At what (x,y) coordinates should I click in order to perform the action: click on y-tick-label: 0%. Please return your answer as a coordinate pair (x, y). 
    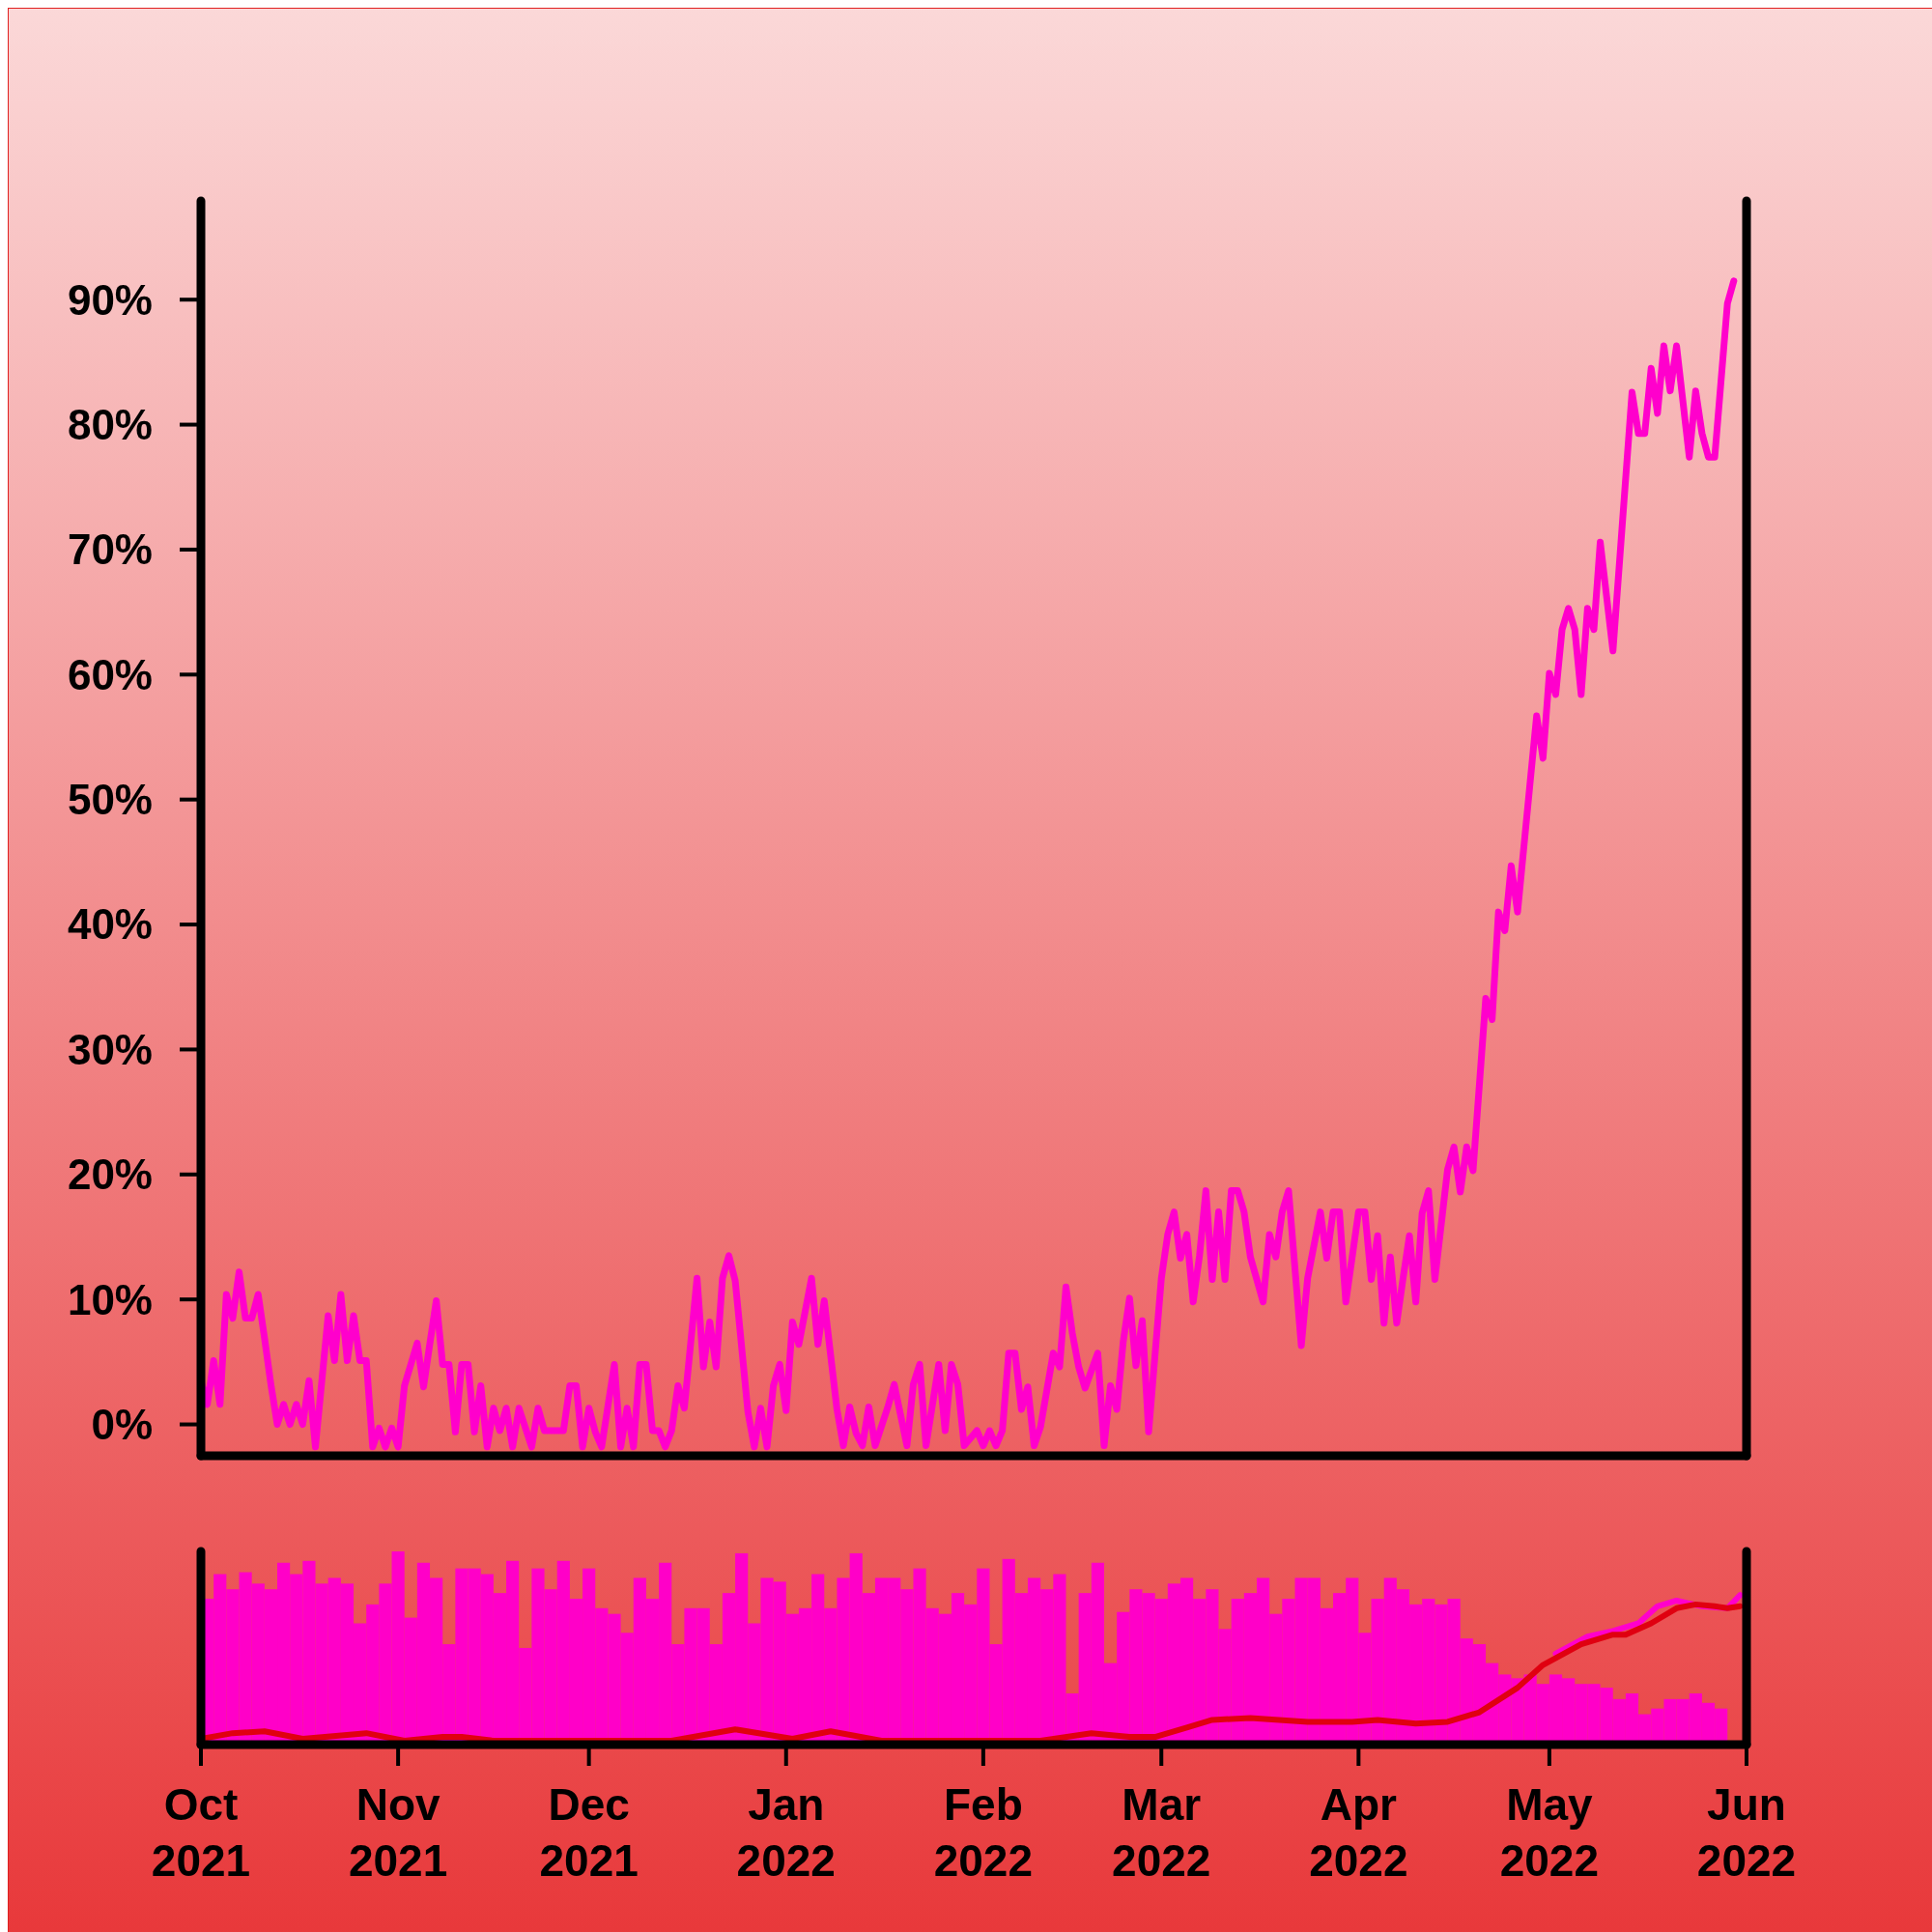
    Looking at the image, I should click on (122, 1424).